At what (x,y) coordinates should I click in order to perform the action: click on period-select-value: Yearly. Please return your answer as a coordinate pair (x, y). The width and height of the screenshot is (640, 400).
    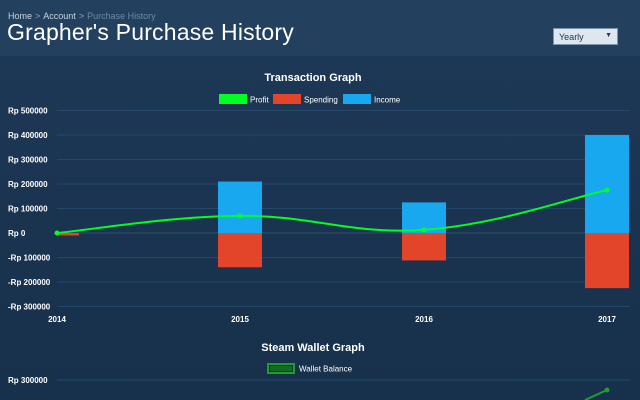
    Looking at the image, I should click on (571, 36).